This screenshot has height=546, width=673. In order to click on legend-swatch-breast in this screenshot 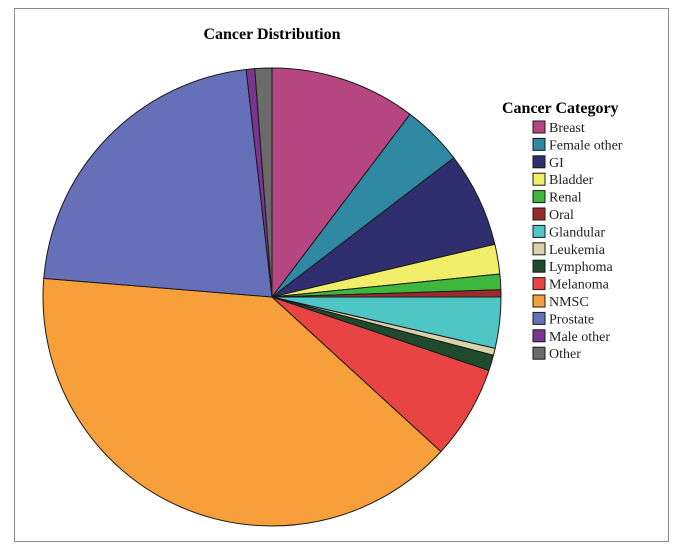, I will do `click(539, 127)`.